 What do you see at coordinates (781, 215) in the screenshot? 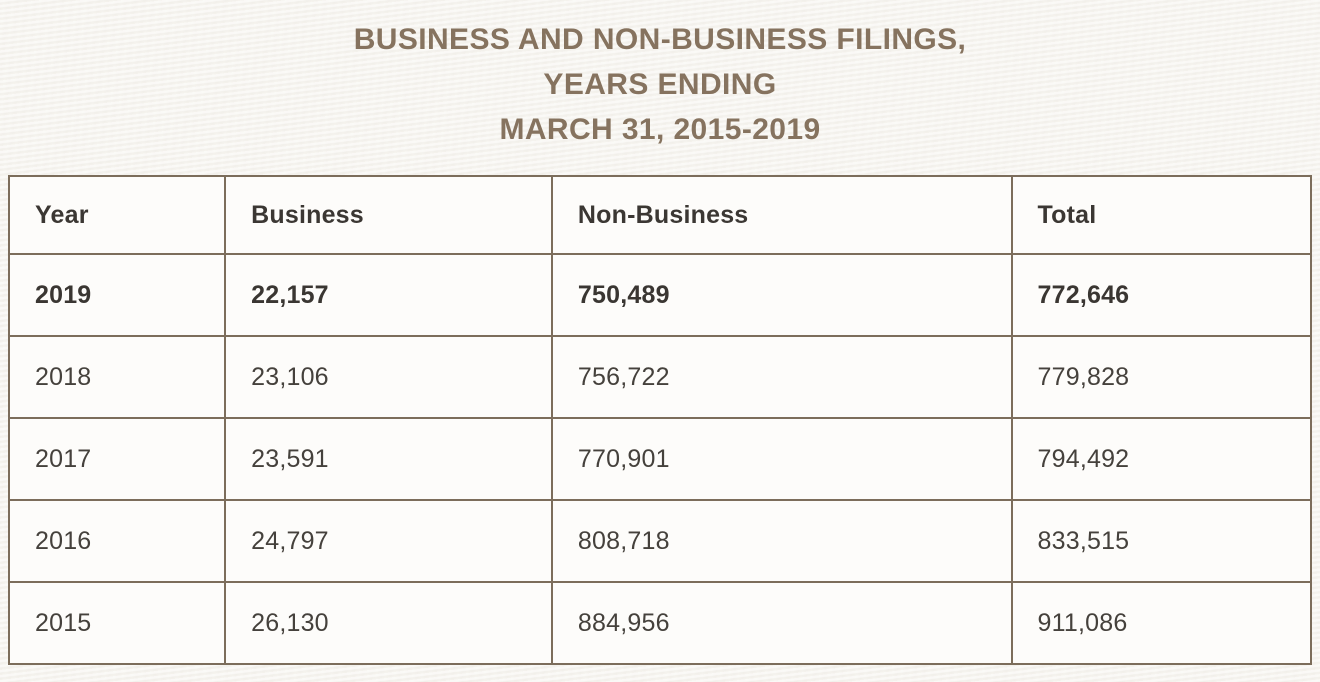
I see `column-header-non-business: Non-Business` at bounding box center [781, 215].